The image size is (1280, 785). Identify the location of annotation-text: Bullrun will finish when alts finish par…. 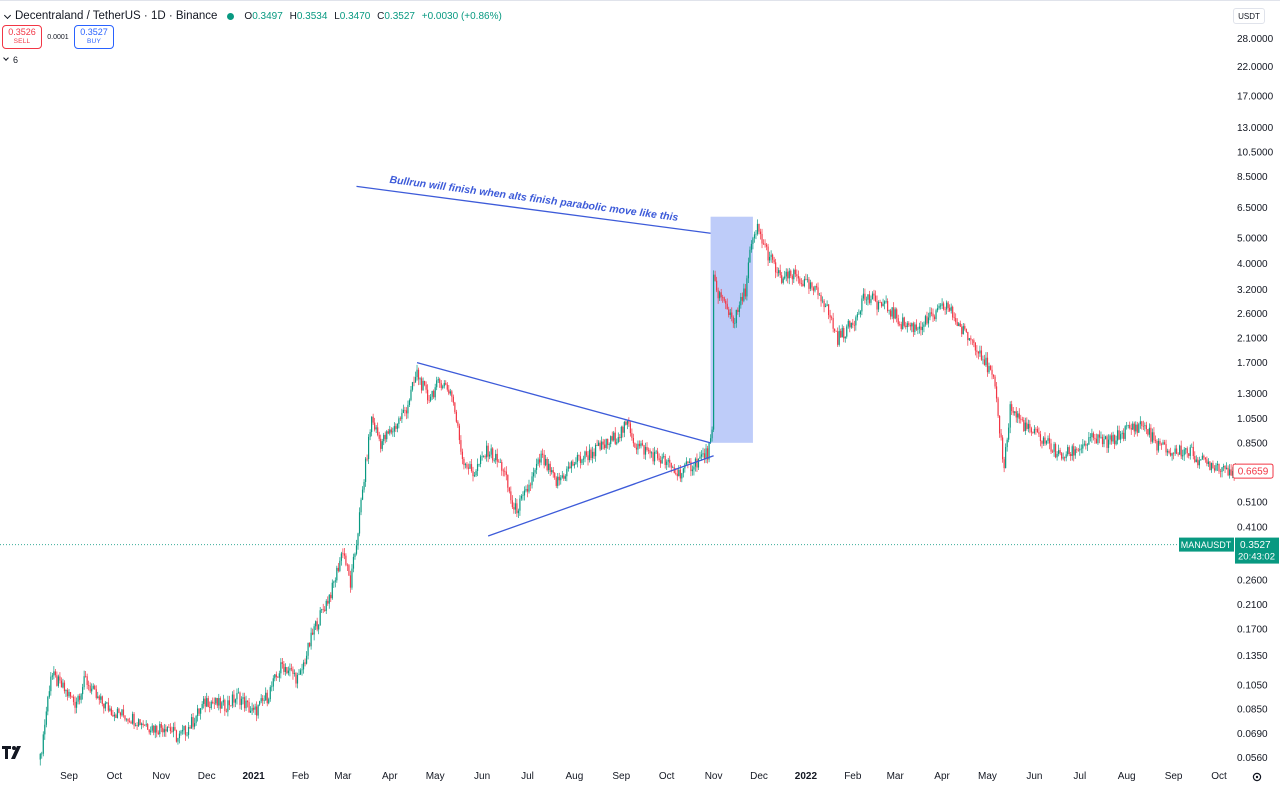
(534, 199).